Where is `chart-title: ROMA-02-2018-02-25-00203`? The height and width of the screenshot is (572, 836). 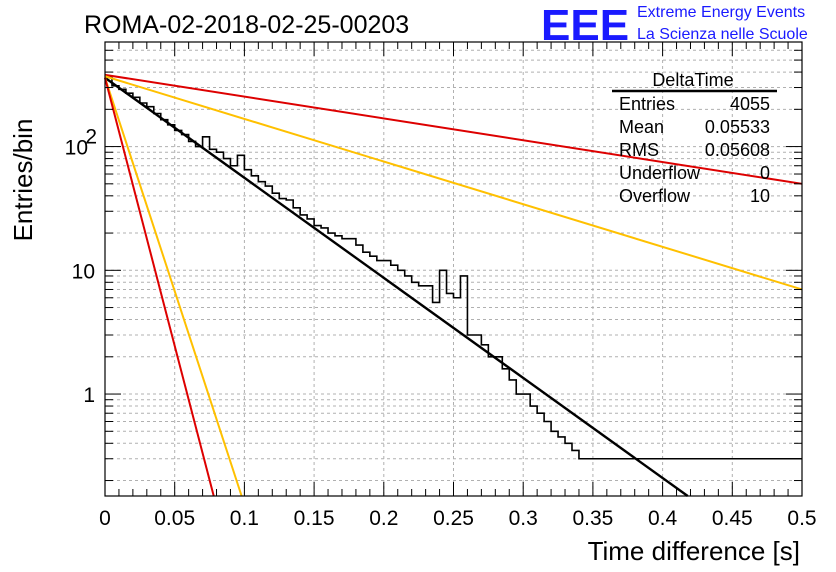 chart-title: ROMA-02-2018-02-25-00203 is located at coordinates (246, 25).